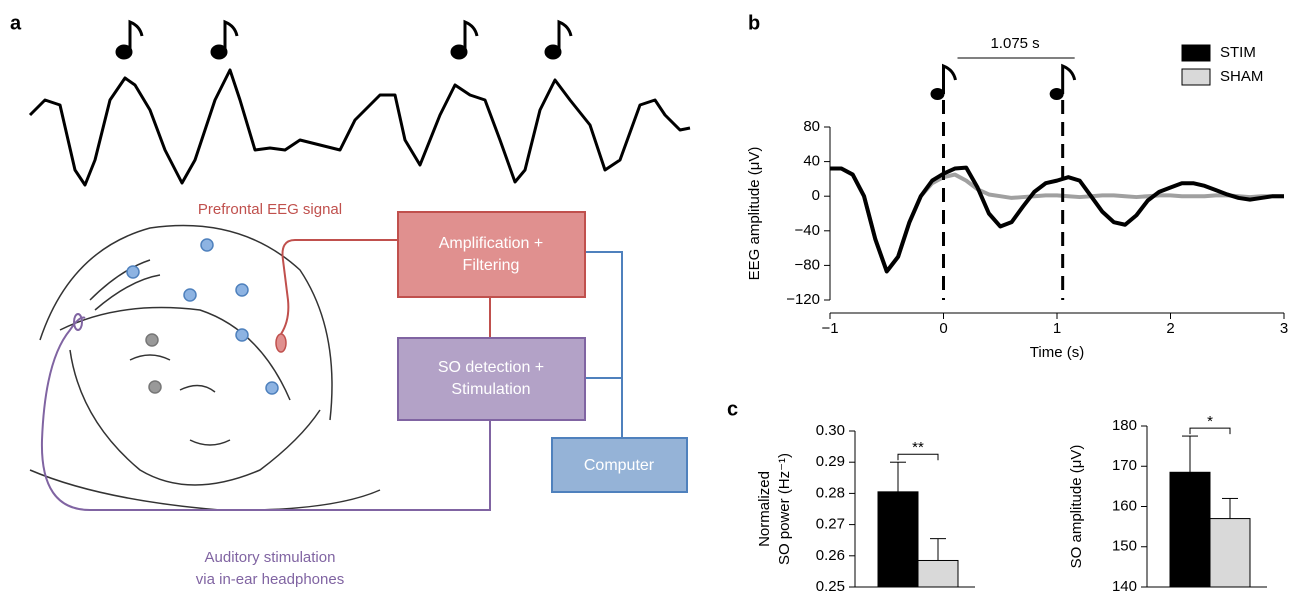 This screenshot has height=592, width=1294. Describe the element at coordinates (491, 265) in the screenshot. I see `box-label: Filtering` at that location.